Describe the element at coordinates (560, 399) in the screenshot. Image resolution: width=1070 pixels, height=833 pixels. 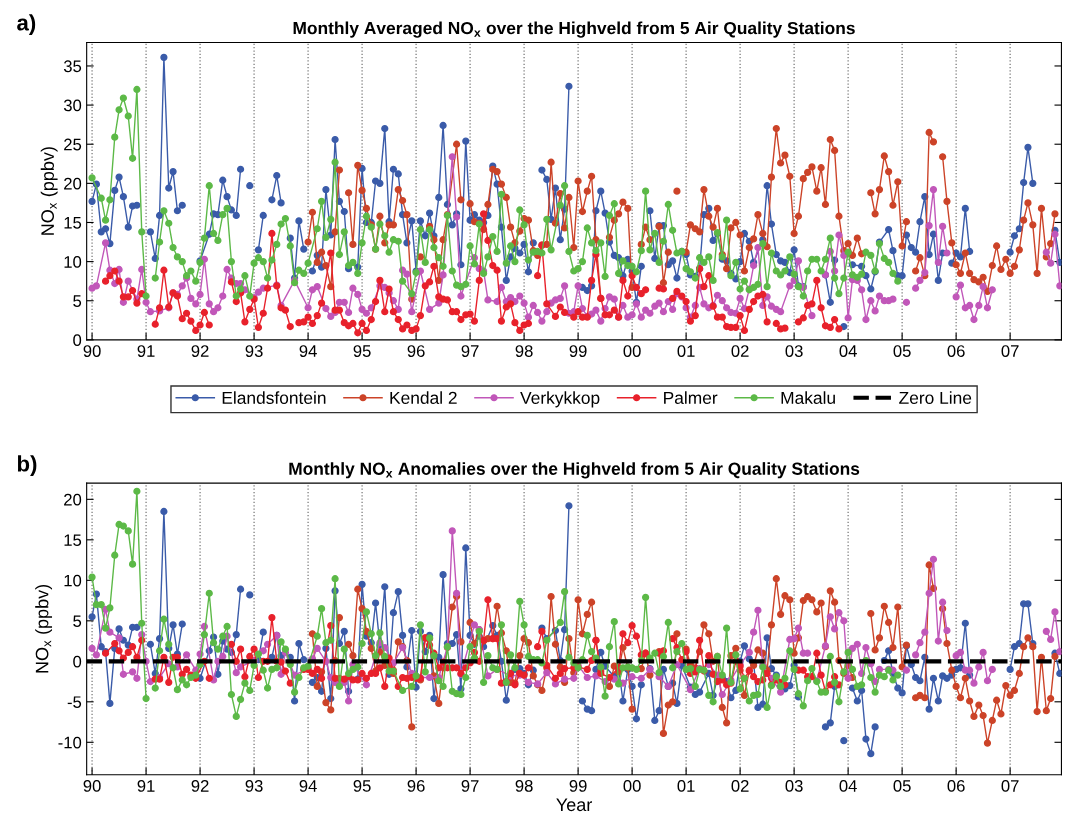
I see `legend-label: Verkykkop` at that location.